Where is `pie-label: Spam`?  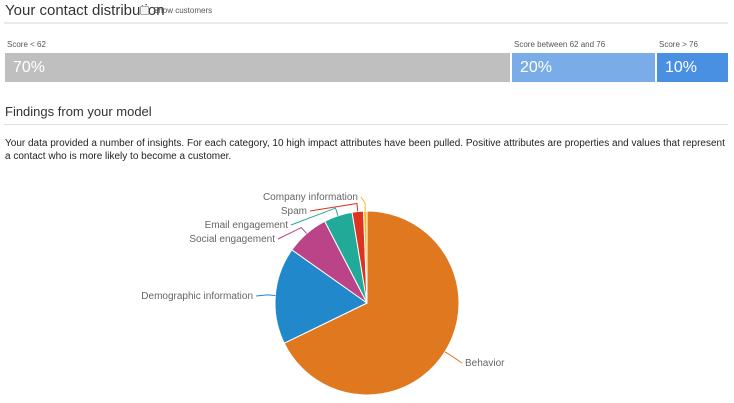
pie-label: Spam is located at coordinates (294, 211).